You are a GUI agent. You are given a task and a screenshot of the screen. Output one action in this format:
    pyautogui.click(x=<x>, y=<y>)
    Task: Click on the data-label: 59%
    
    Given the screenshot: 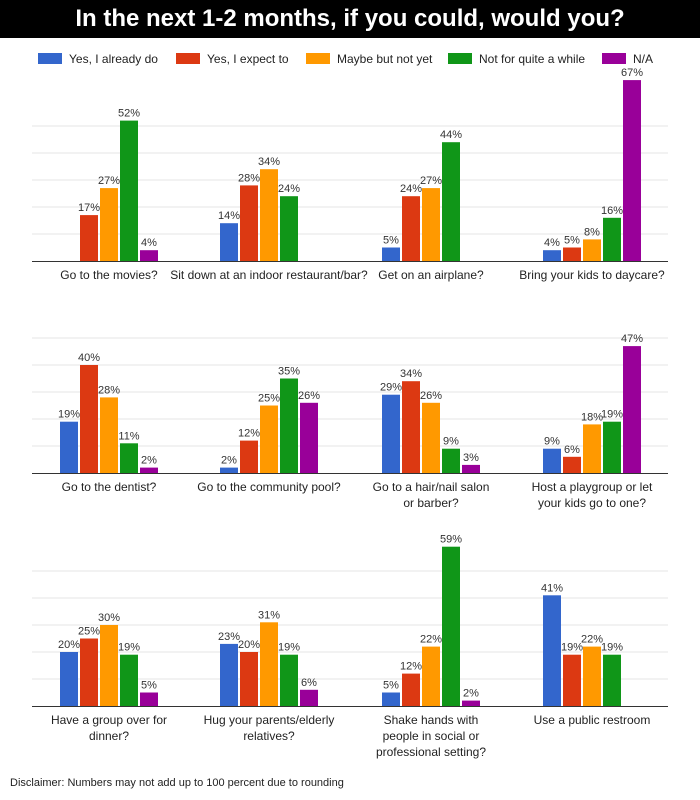 What is the action you would take?
    pyautogui.click(x=451, y=540)
    